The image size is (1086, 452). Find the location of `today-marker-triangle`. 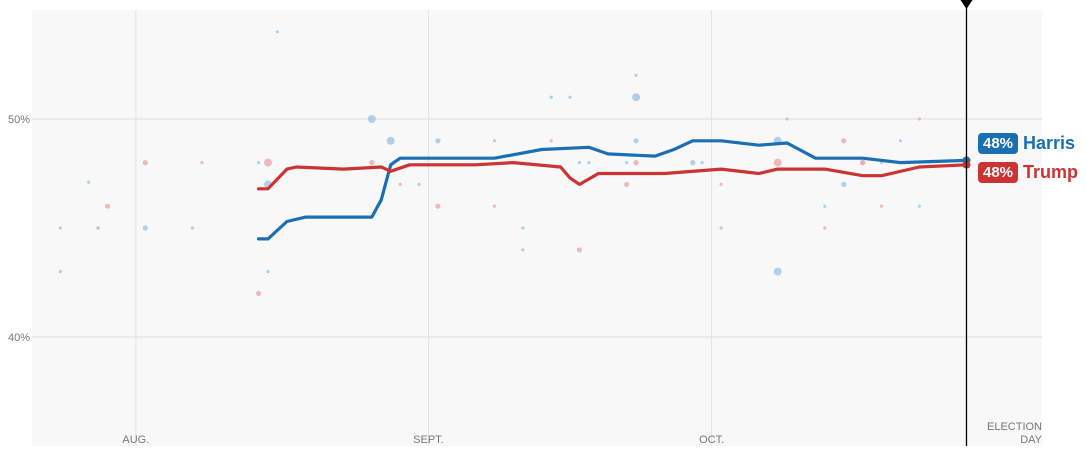

today-marker-triangle is located at coordinates (966, 4).